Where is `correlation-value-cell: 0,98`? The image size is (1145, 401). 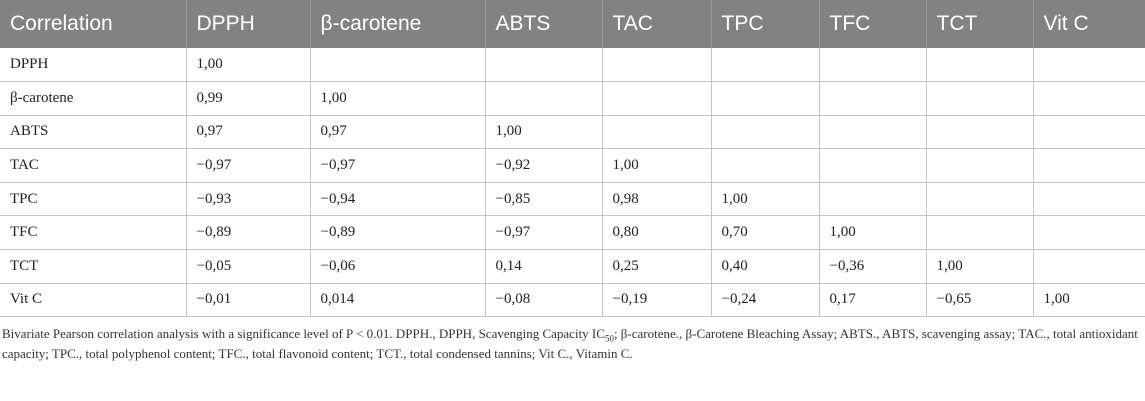
correlation-value-cell: 0,98 is located at coordinates (656, 199).